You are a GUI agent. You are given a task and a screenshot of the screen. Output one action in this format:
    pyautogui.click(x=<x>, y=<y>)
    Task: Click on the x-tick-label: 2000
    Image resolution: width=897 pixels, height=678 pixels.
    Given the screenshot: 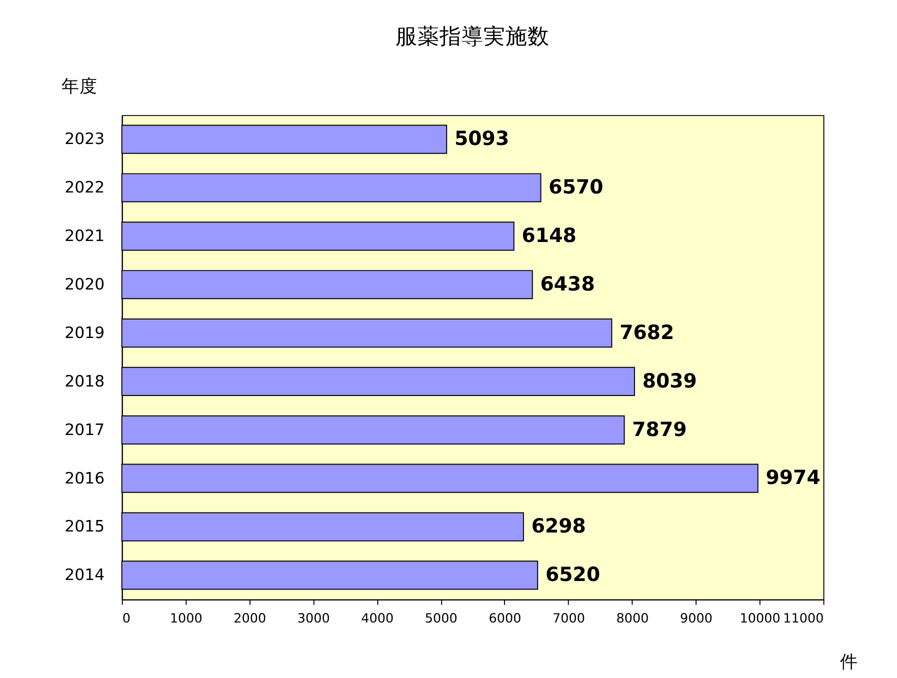 What is the action you would take?
    pyautogui.click(x=250, y=619)
    